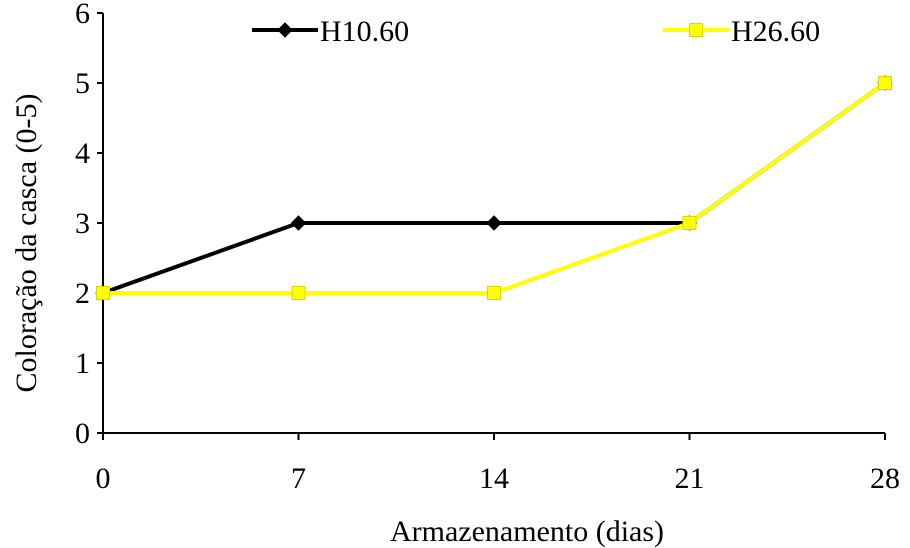  What do you see at coordinates (82, 363) in the screenshot?
I see `y-tick-label: 1` at bounding box center [82, 363].